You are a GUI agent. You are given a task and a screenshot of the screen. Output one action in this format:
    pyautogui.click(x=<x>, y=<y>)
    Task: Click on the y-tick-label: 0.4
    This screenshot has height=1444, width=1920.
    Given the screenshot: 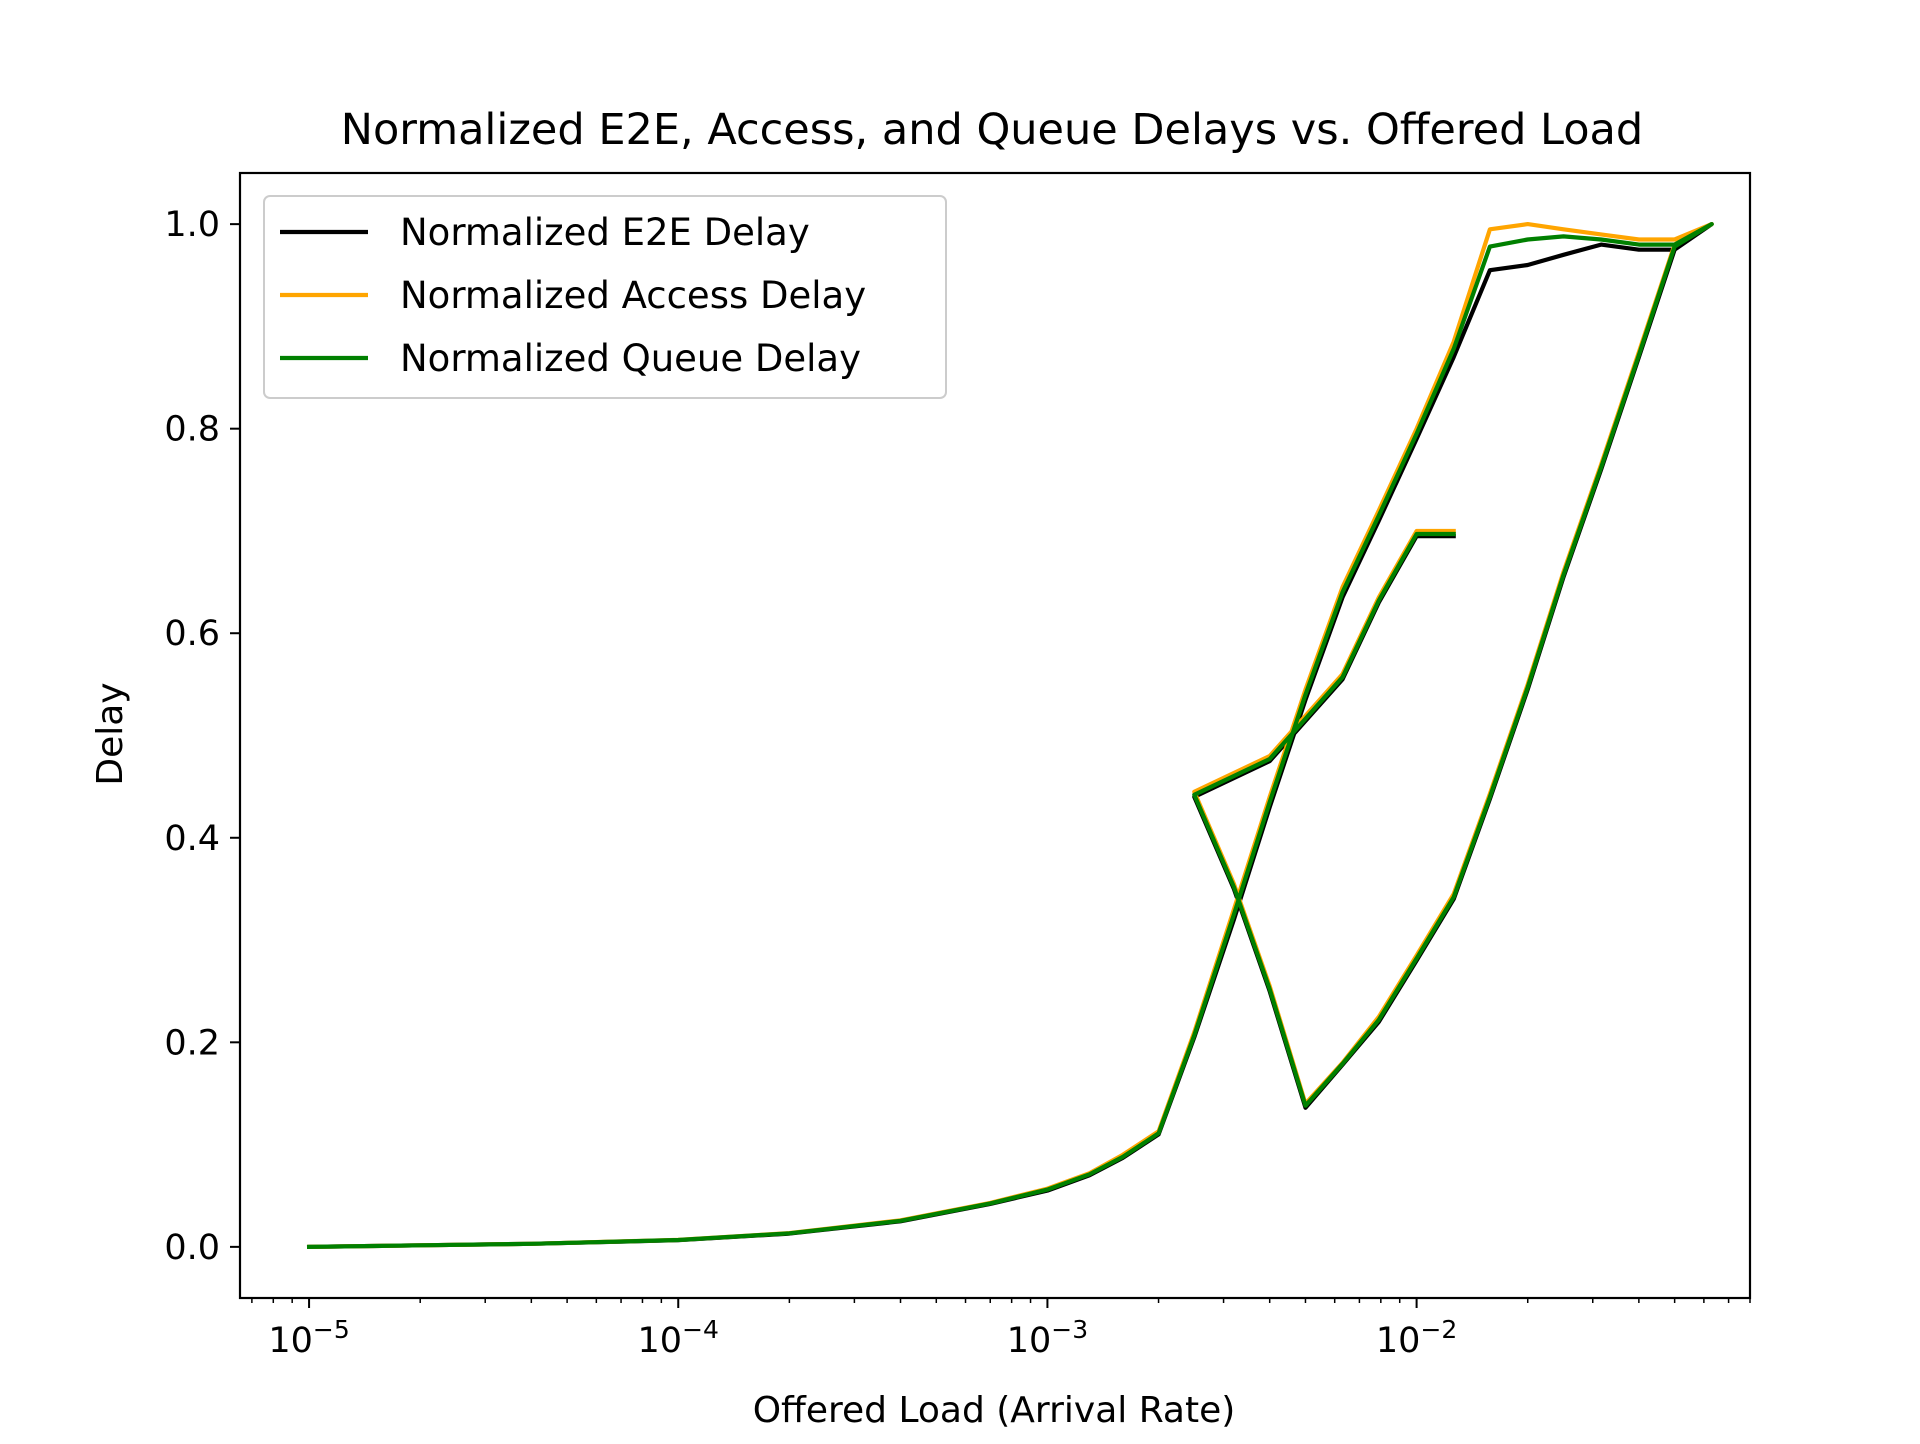 What is the action you would take?
    pyautogui.click(x=192, y=839)
    